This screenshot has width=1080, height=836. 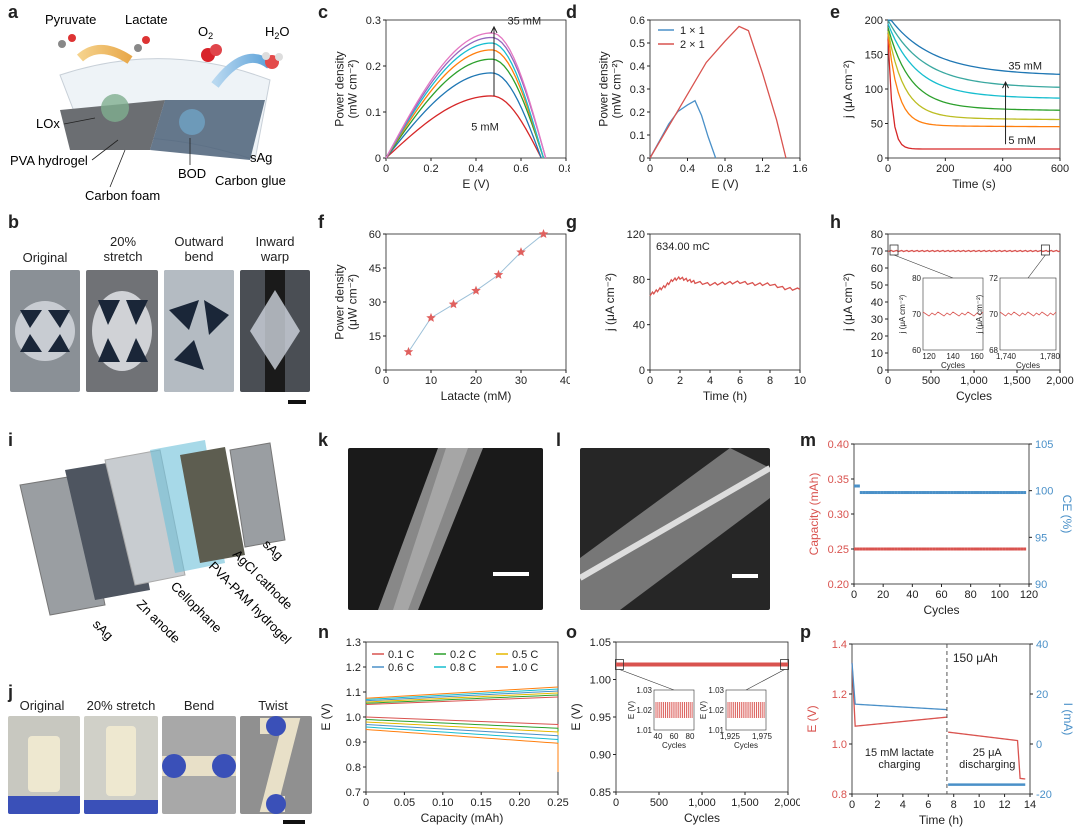 What do you see at coordinates (644, 690) in the screenshot?
I see `inset-y-tick: 1.03` at bounding box center [644, 690].